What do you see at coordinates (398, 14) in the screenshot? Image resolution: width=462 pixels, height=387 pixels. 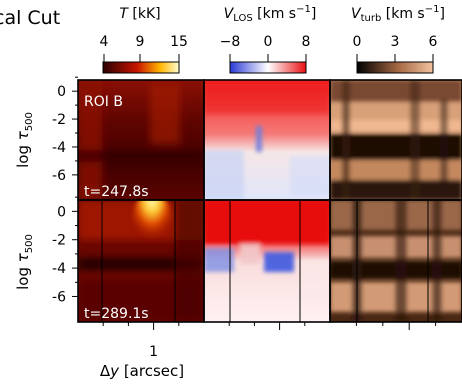 I see `colorbar-title-vturb: Vturb [km s−1]` at bounding box center [398, 14].